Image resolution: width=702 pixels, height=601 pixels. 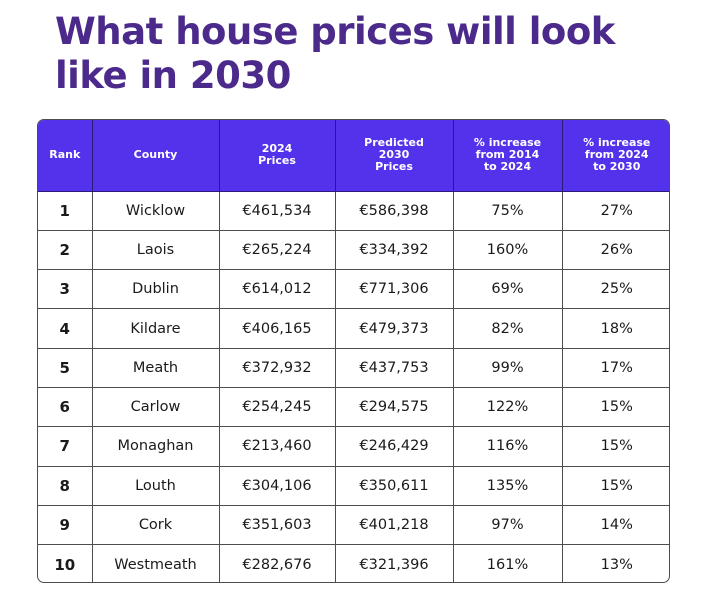 What do you see at coordinates (277, 289) in the screenshot?
I see `price-2024-cell: €614,012` at bounding box center [277, 289].